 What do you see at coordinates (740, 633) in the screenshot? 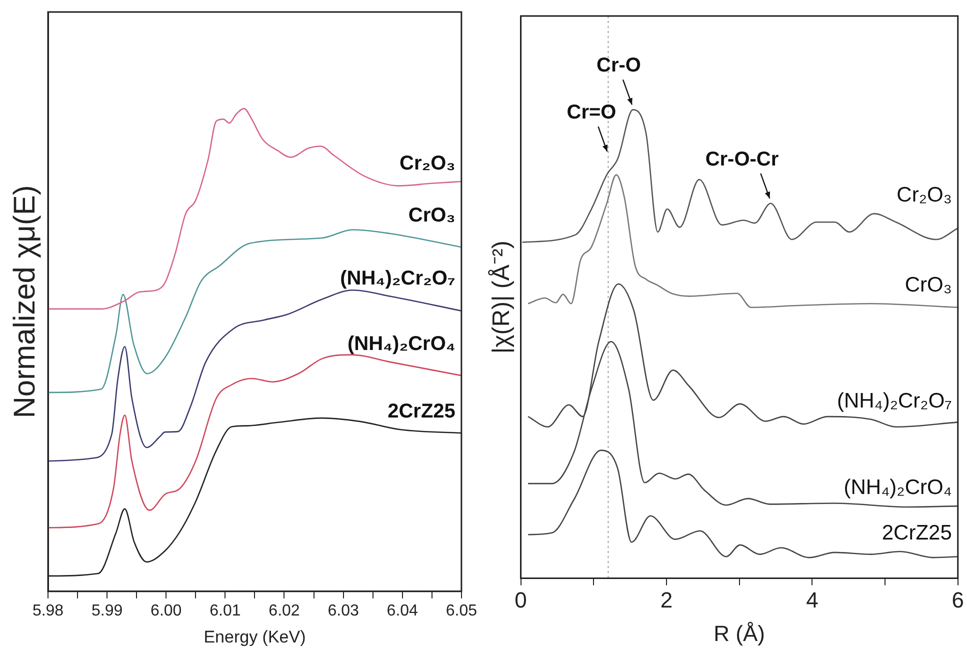
I see `x-axis-title: R (Å)` at bounding box center [740, 633].